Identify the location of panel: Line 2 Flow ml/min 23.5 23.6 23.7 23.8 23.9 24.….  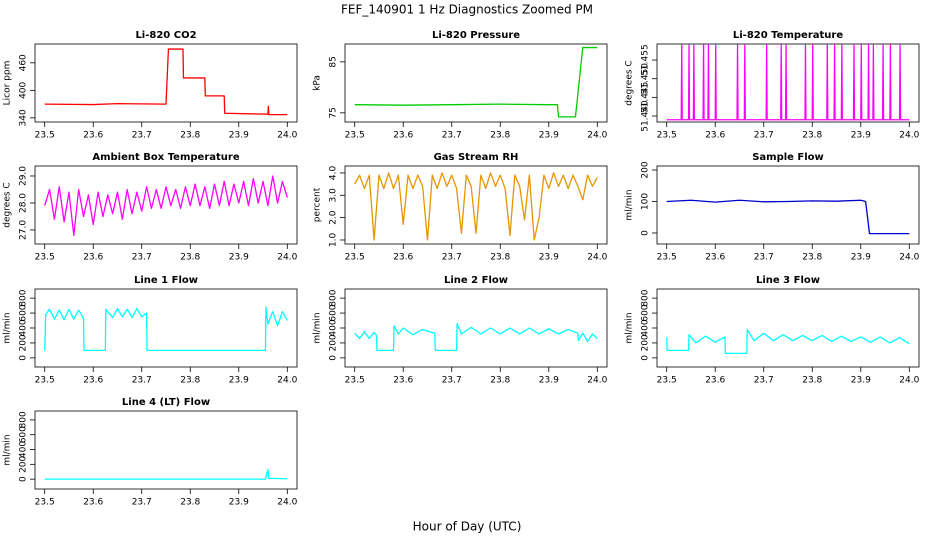
(460, 330).